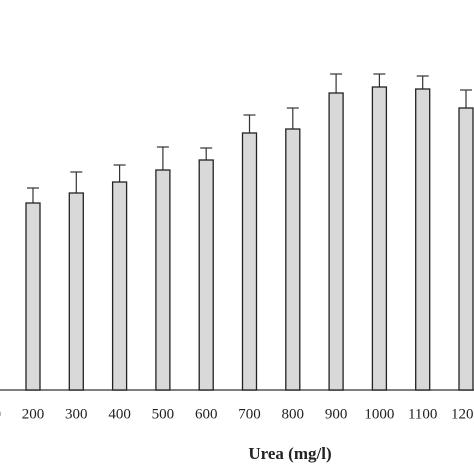 The width and height of the screenshot is (474, 474). What do you see at coordinates (462, 414) in the screenshot?
I see `x-tick-label: 1200` at bounding box center [462, 414].